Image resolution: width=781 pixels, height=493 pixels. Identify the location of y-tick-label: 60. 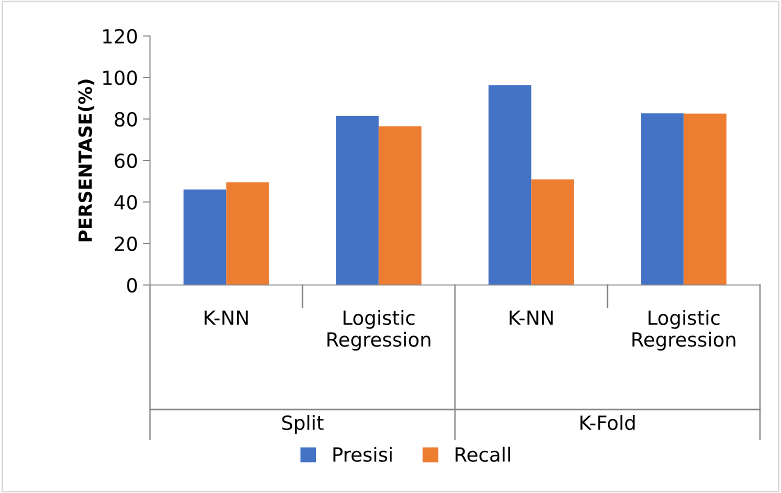
(125, 160).